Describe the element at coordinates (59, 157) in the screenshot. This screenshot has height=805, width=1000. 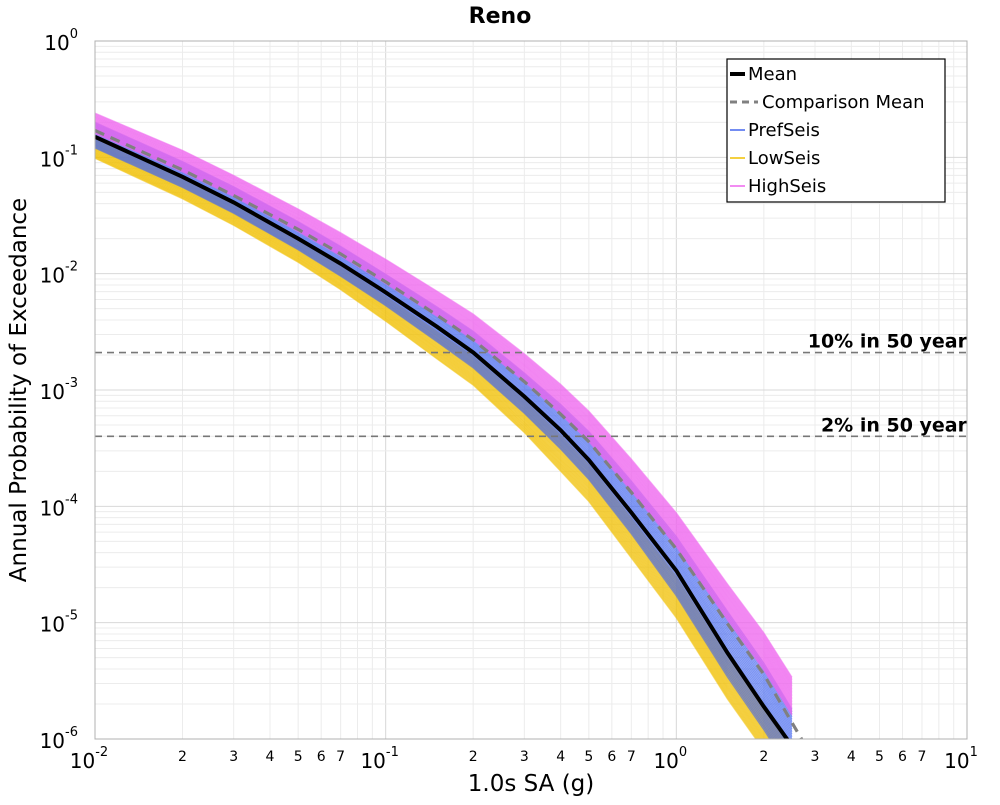
I see `y-tick-label: 10⁻¹` at that location.